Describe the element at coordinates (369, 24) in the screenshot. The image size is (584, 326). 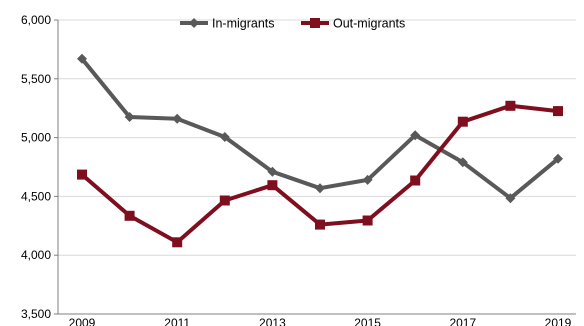
I see `legend-out-migrants-label: Out-migrants` at that location.